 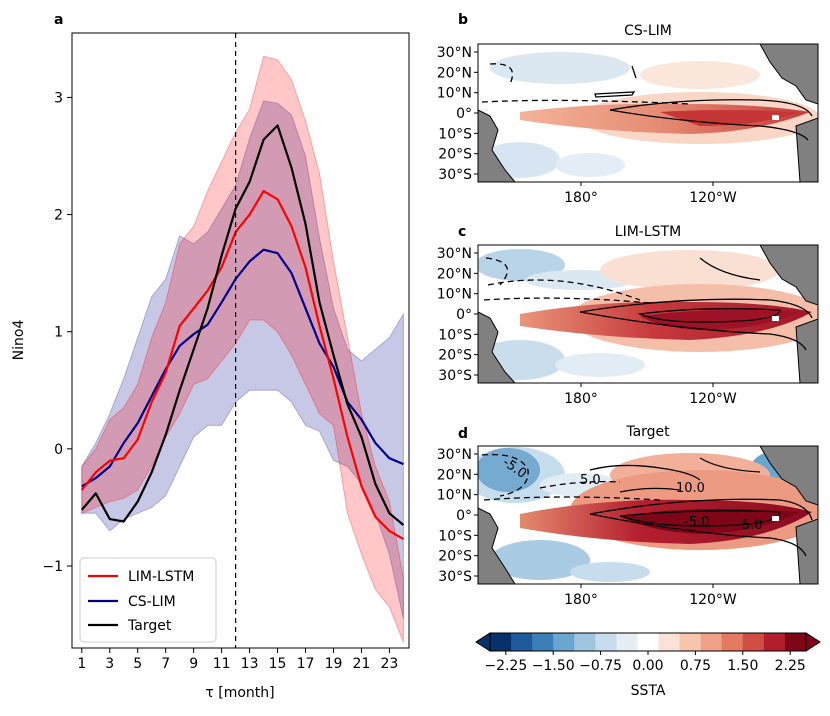 I want to click on x-tick-label: 17, so click(x=306, y=664).